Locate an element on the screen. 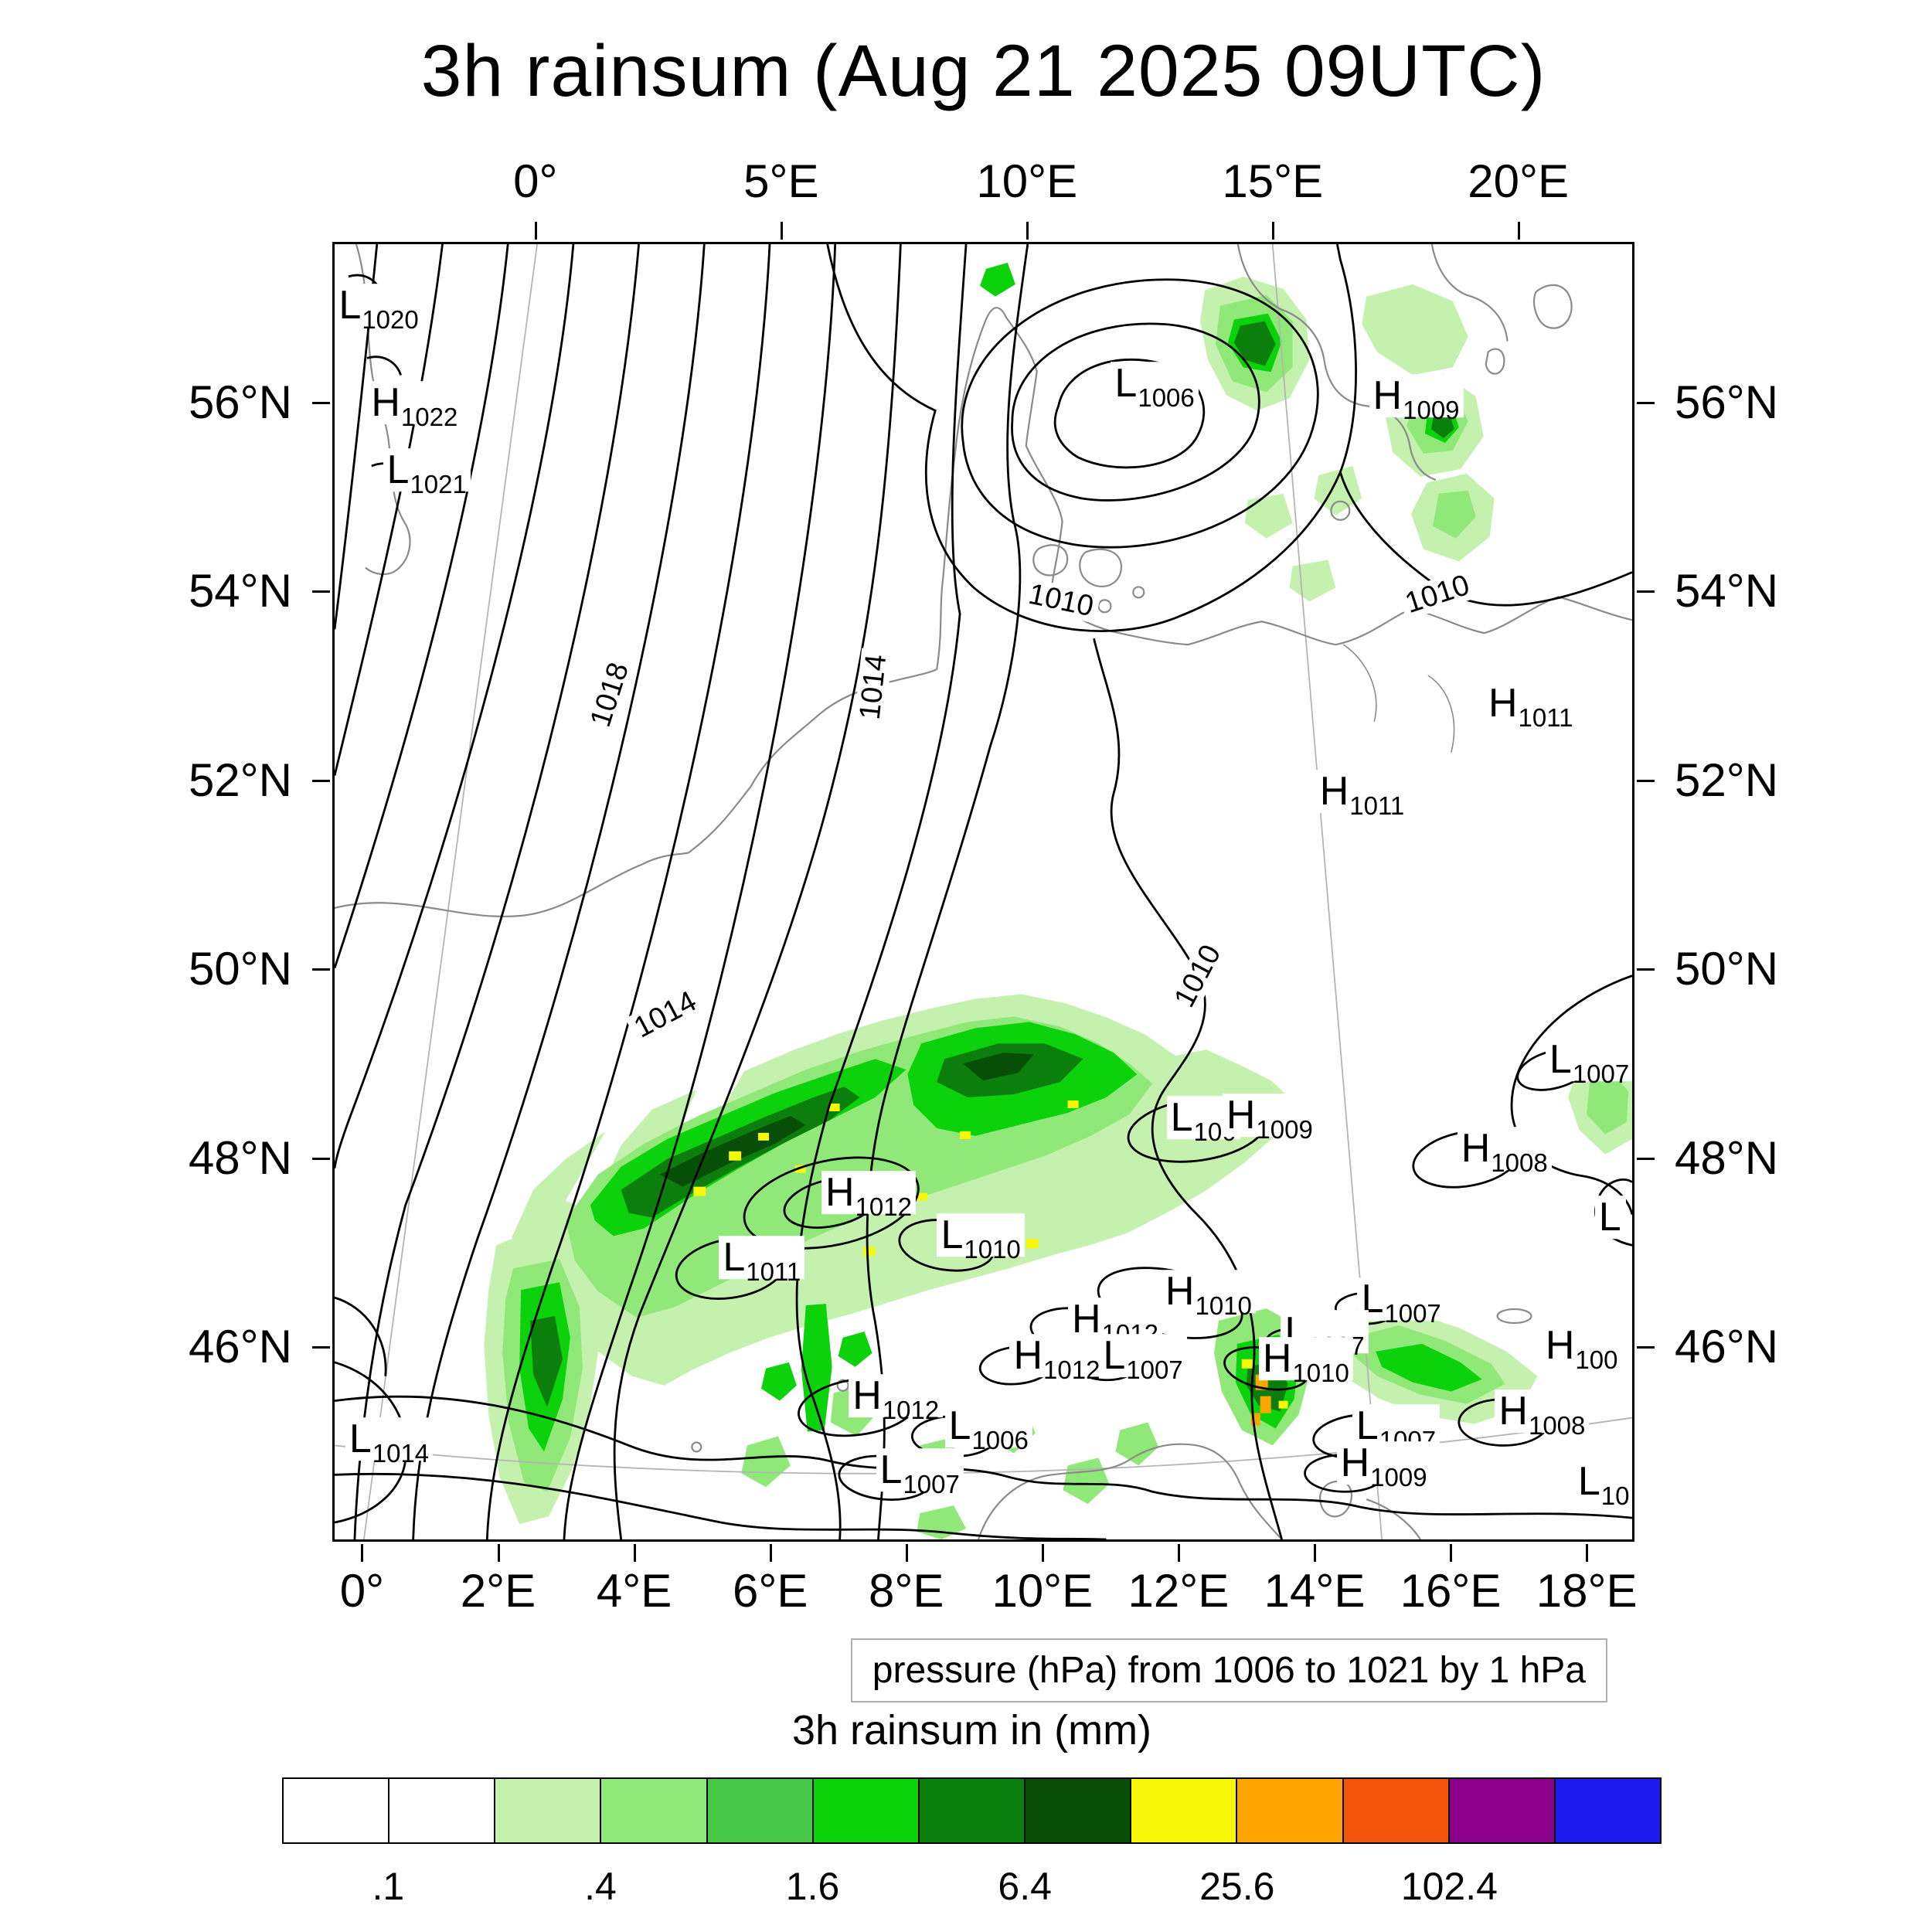 Image resolution: width=1932 pixels, height=1932 pixels. colorbar-labels: .1 .4 1.6 6.4 25.6 102.4 is located at coordinates (972, 1887).